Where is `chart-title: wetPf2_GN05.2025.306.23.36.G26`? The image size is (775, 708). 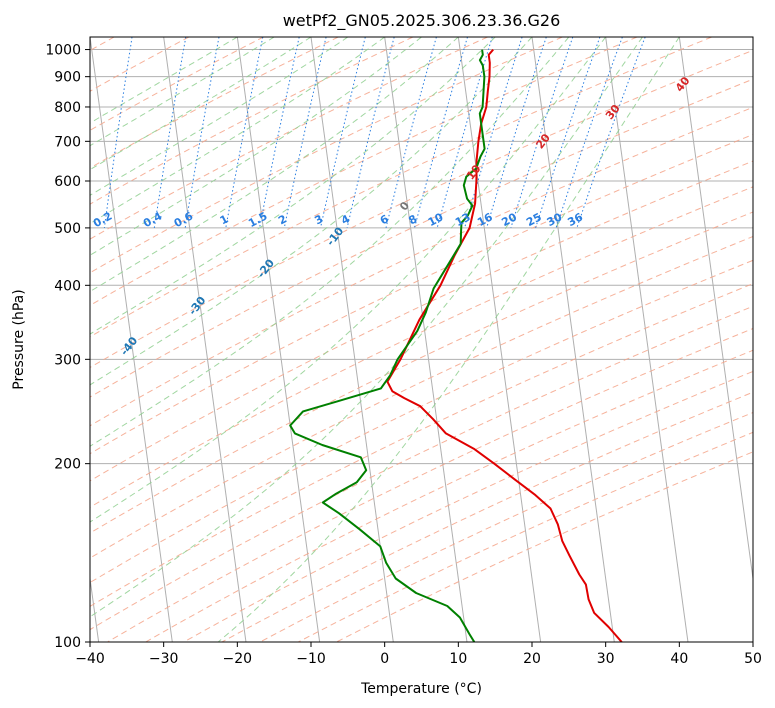 chart-title: wetPf2_GN05.2025.306.23.36.G26 is located at coordinates (422, 21).